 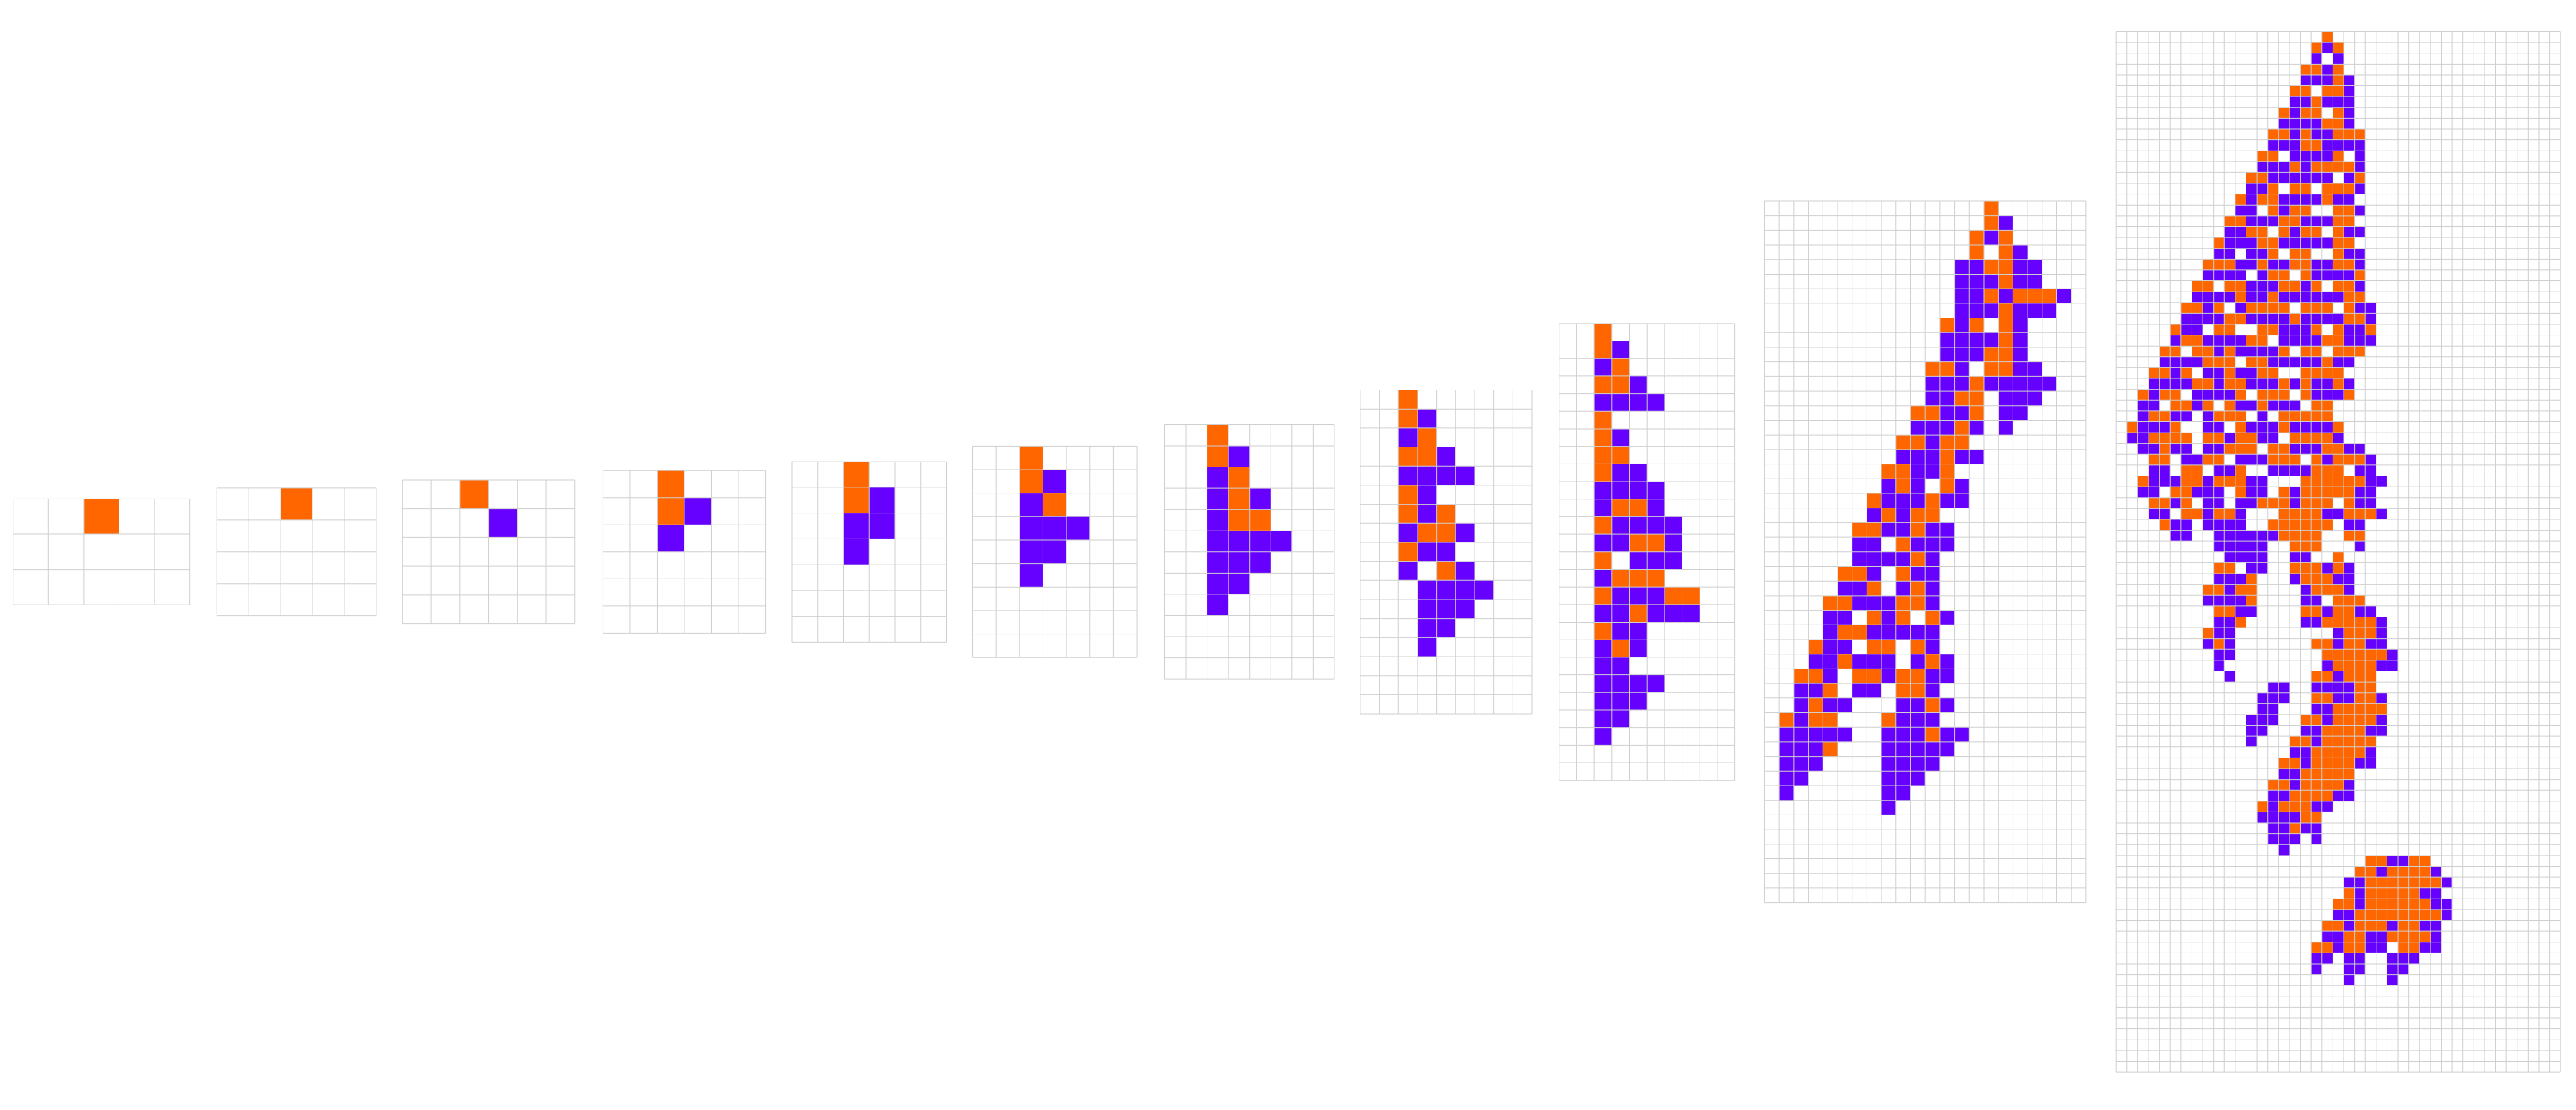 I want to click on generation-panel, so click(x=869, y=552).